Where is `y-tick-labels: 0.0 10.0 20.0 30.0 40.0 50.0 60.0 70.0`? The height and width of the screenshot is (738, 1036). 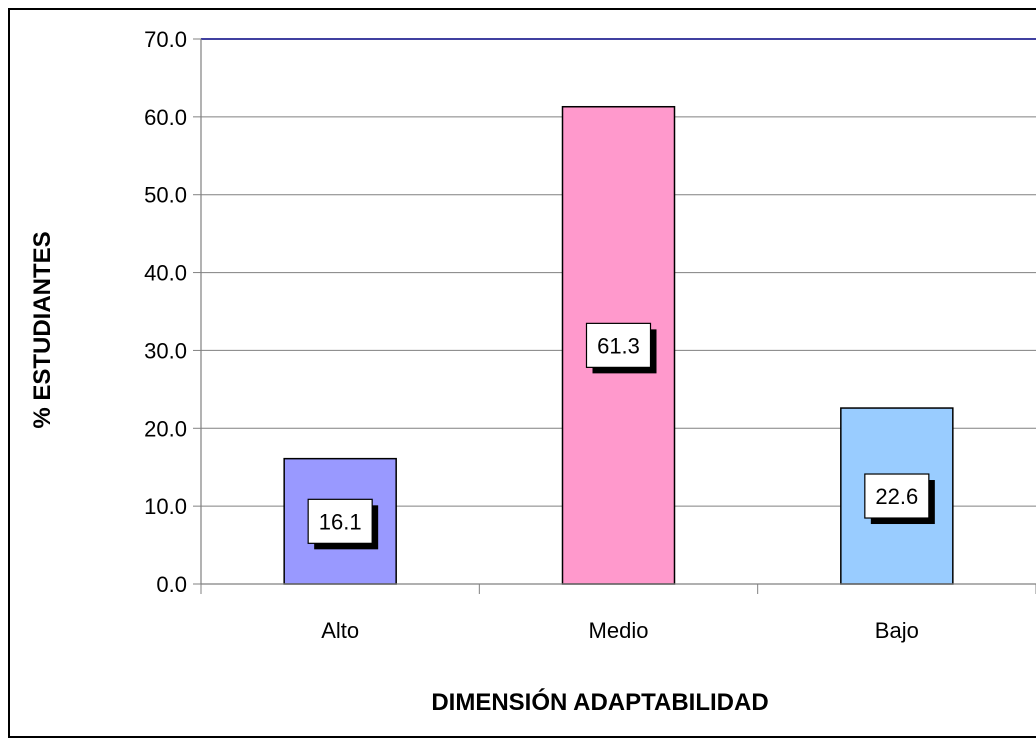 y-tick-labels: 0.0 10.0 20.0 30.0 40.0 50.0 60.0 70.0 is located at coordinates (165, 312).